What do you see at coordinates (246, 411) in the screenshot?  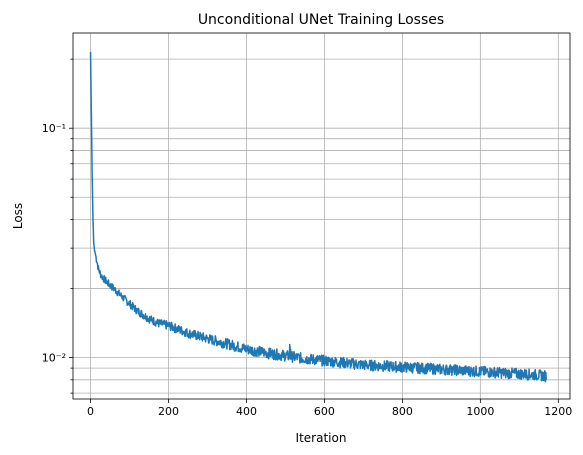 I see `x-tick-label: 400` at bounding box center [246, 411].